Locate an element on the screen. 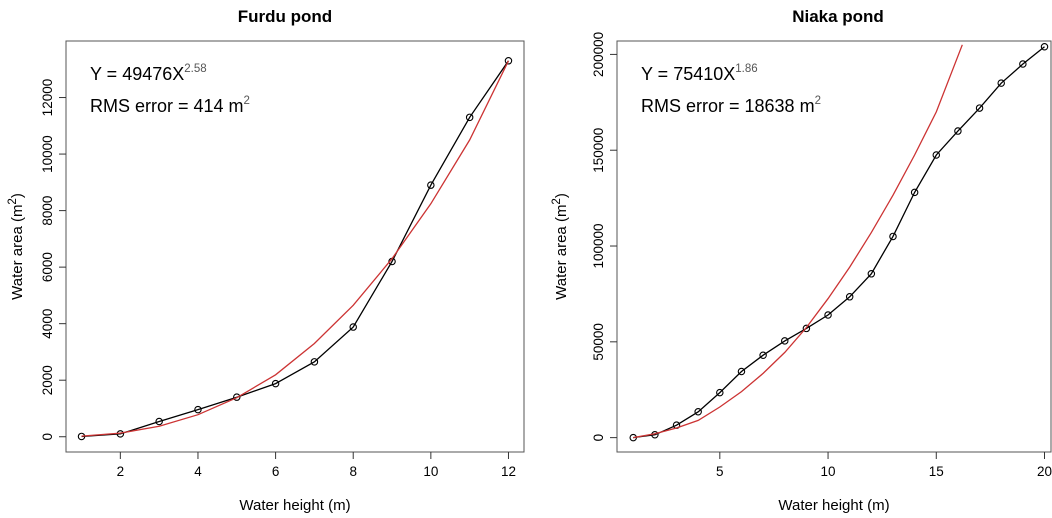  chart-title: Niaka pond is located at coordinates (838, 16).